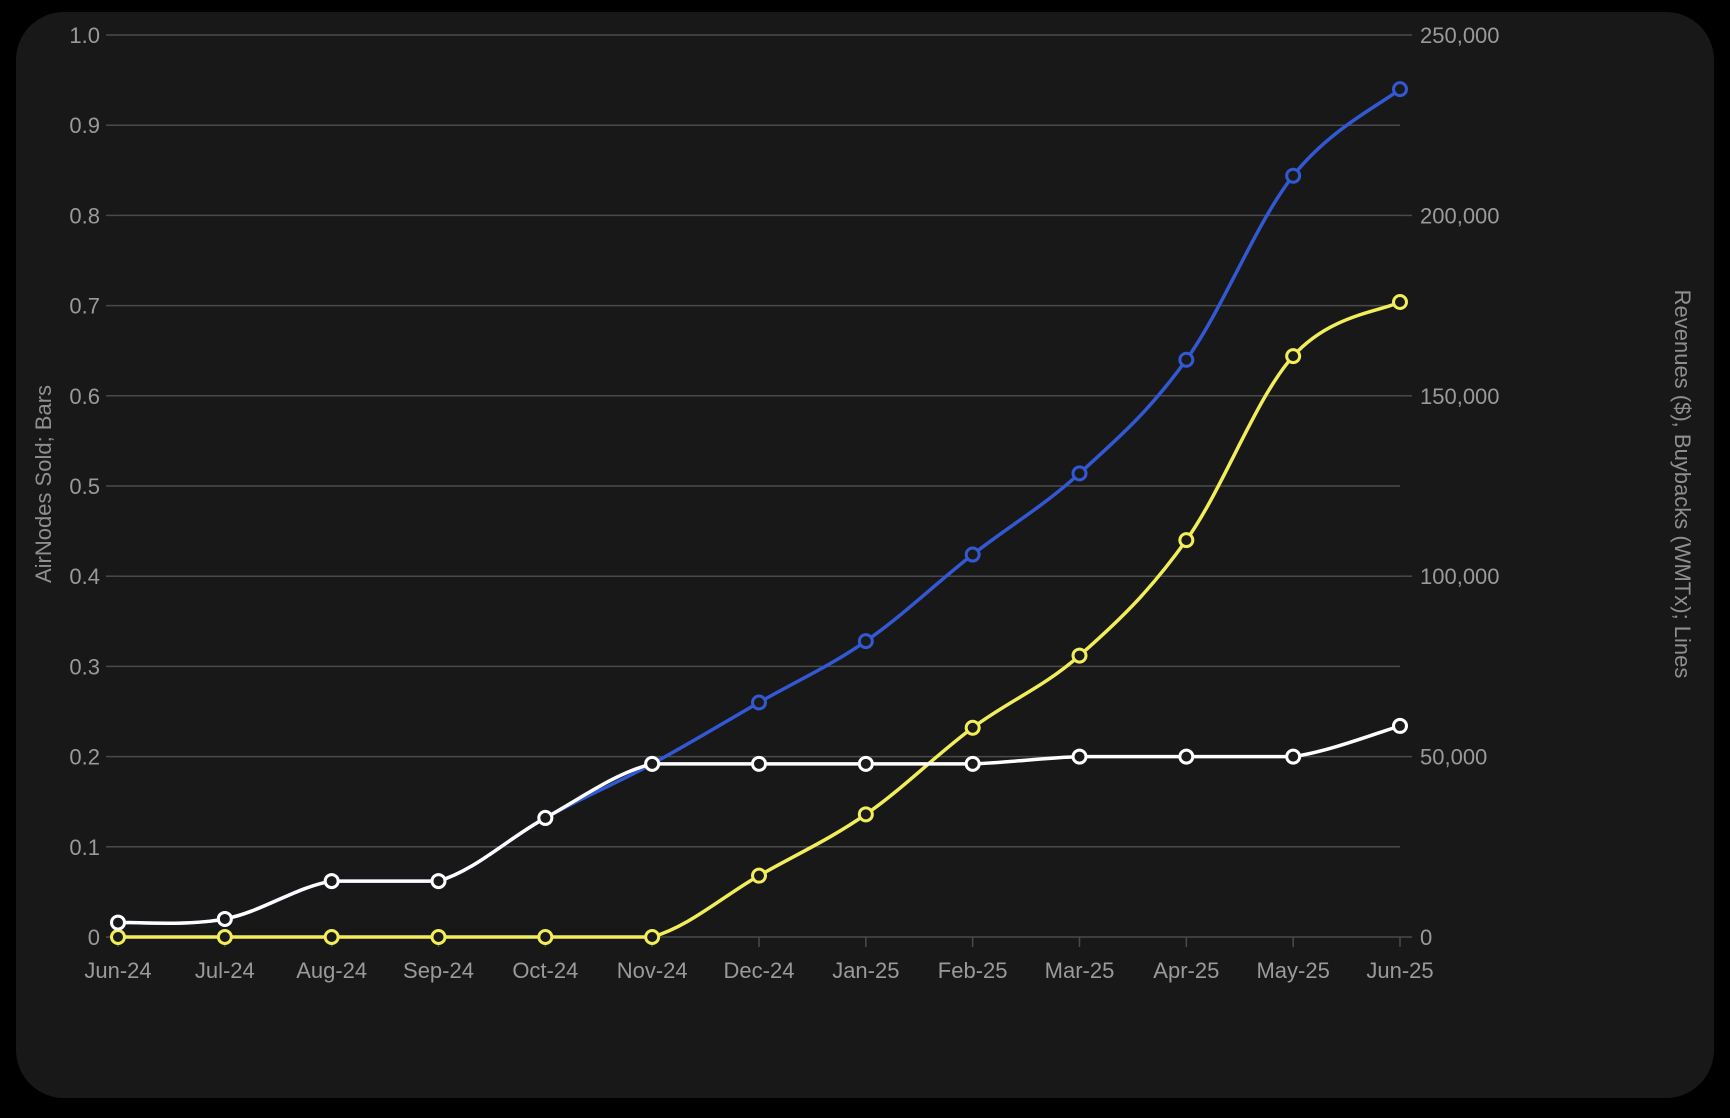 Image resolution: width=1730 pixels, height=1118 pixels. Describe the element at coordinates (1682, 484) in the screenshot. I see `right-axis-title: Revenues ($), Buybacks (WMTx); Lines` at that location.